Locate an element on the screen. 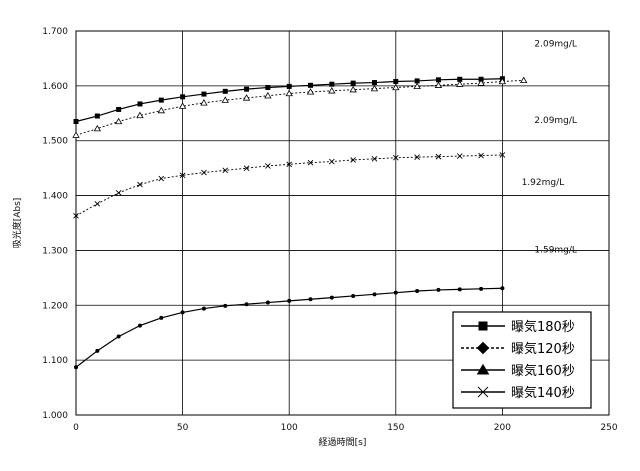 The height and width of the screenshot is (471, 640). x-tick-label: 100 is located at coordinates (289, 428).